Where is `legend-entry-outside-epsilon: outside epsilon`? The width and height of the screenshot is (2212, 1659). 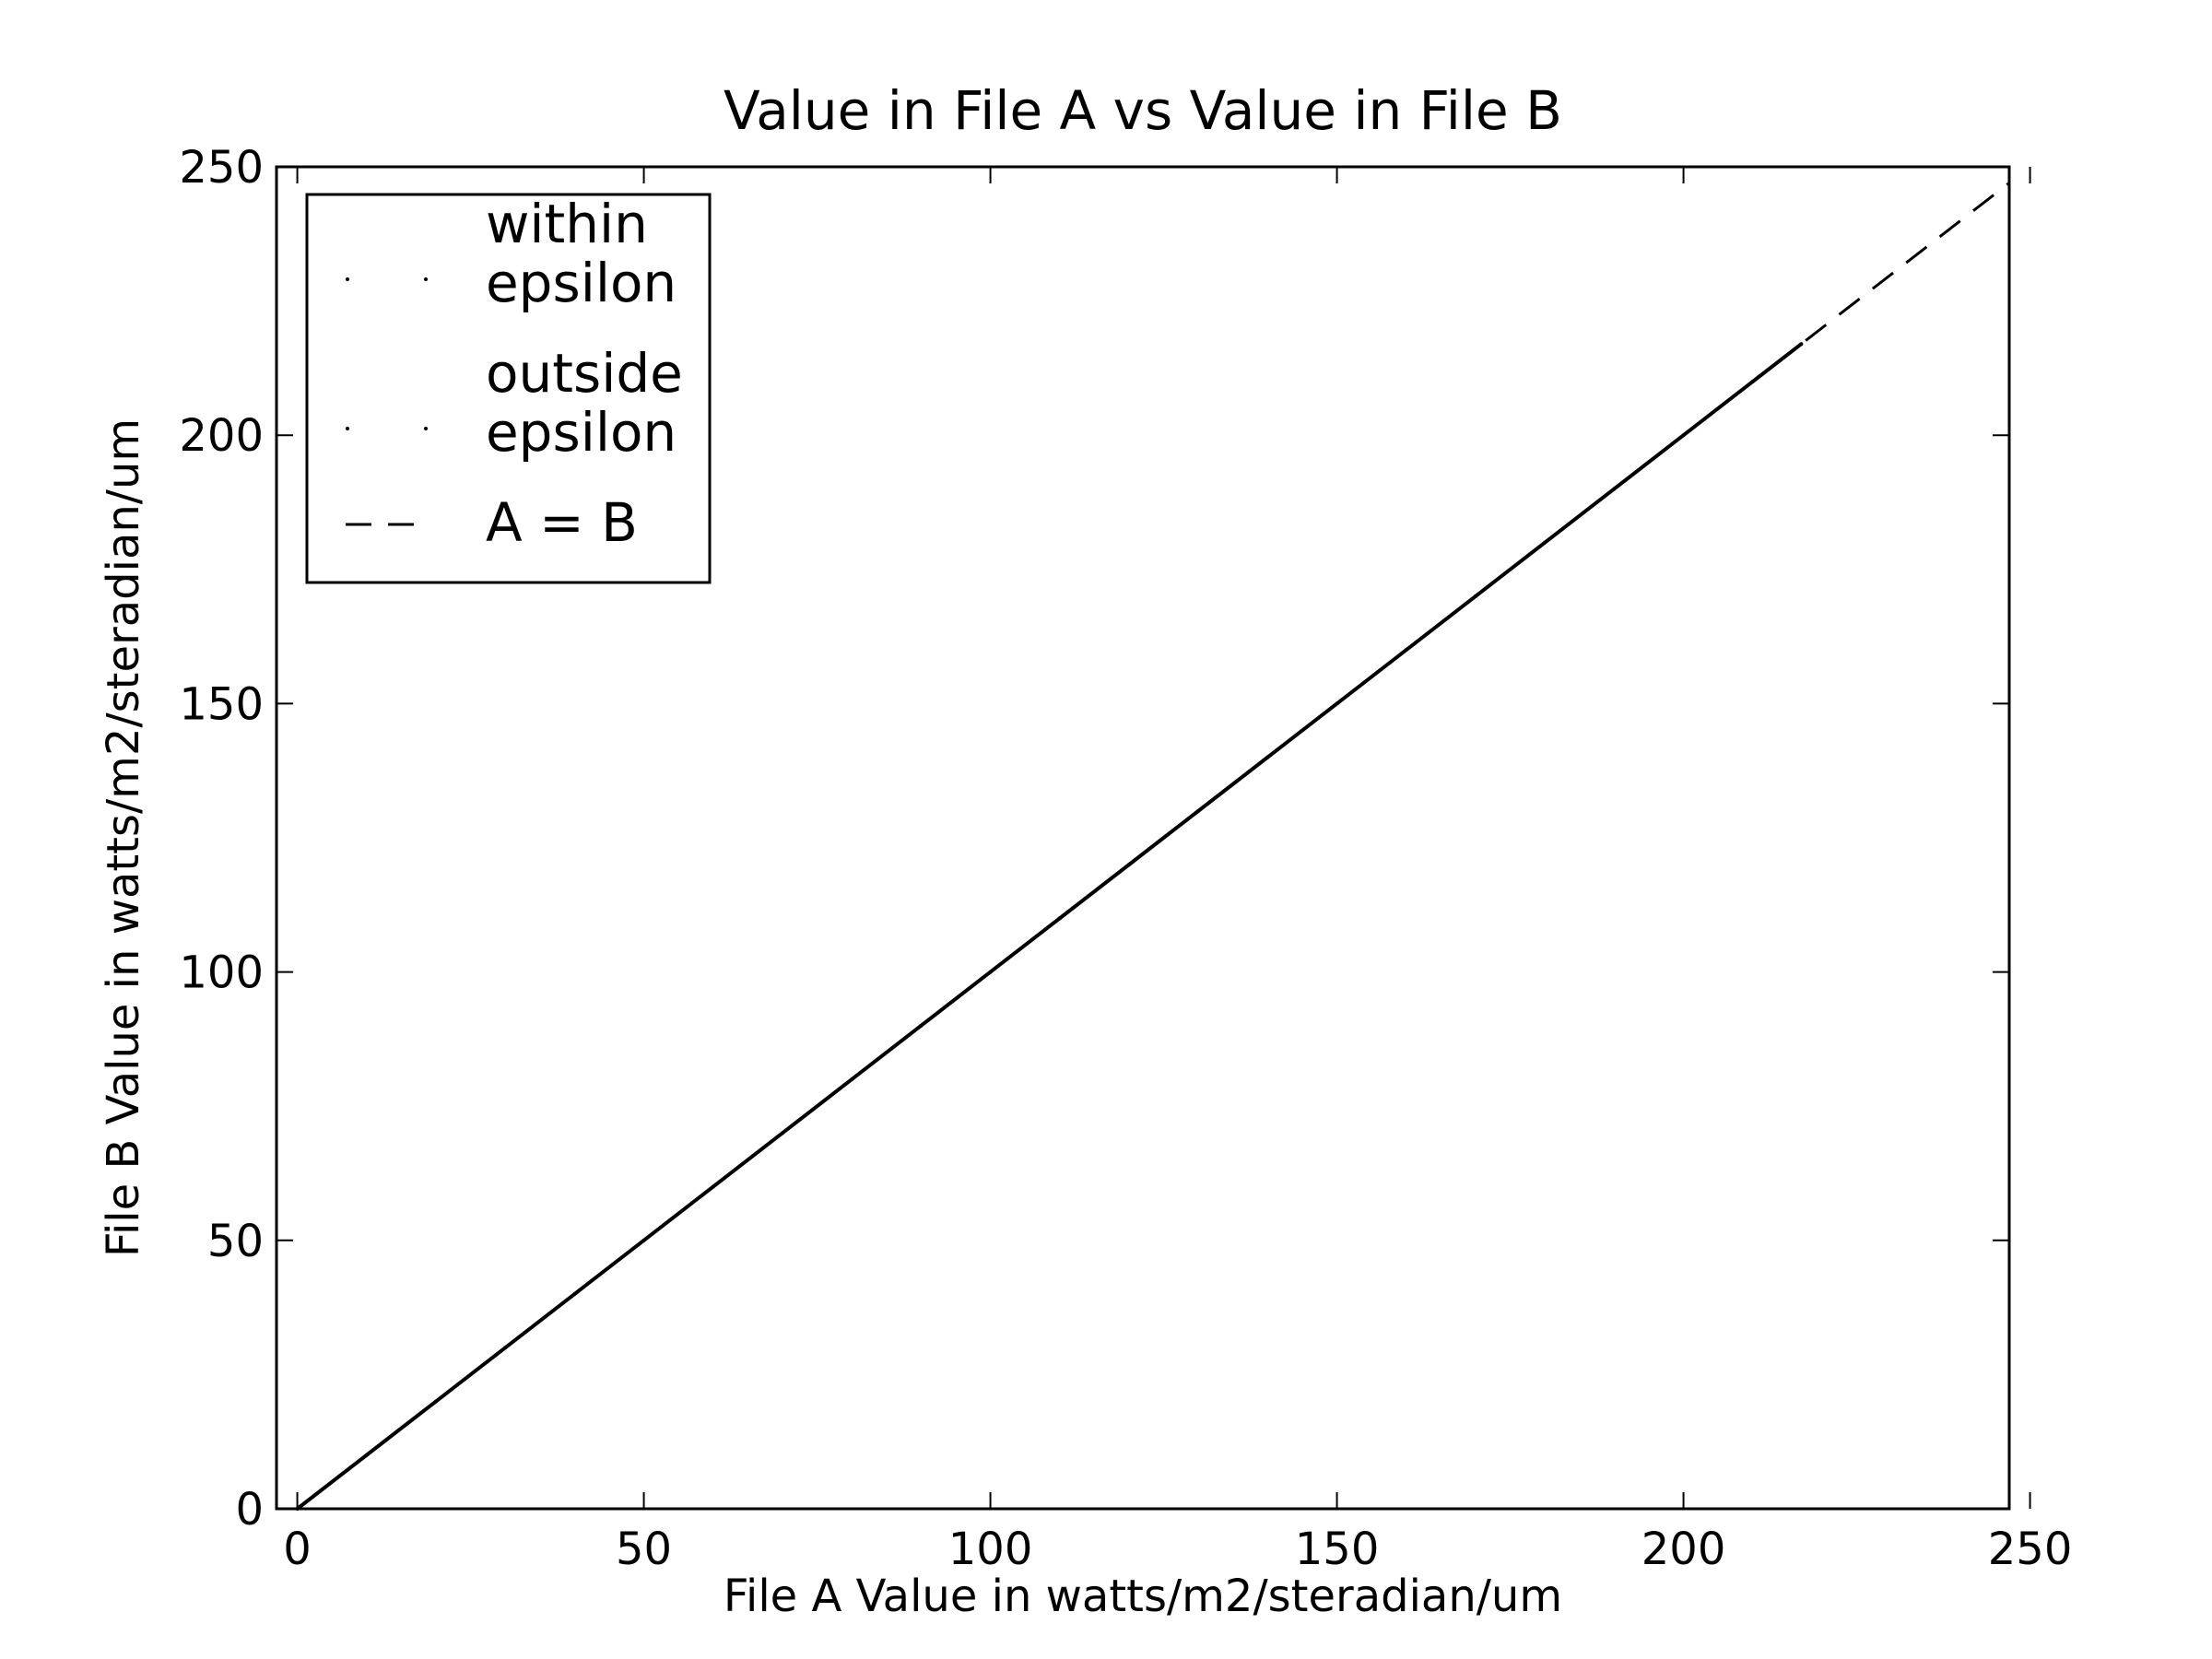 legend-entry-outside-epsilon: outside epsilon is located at coordinates (514, 403).